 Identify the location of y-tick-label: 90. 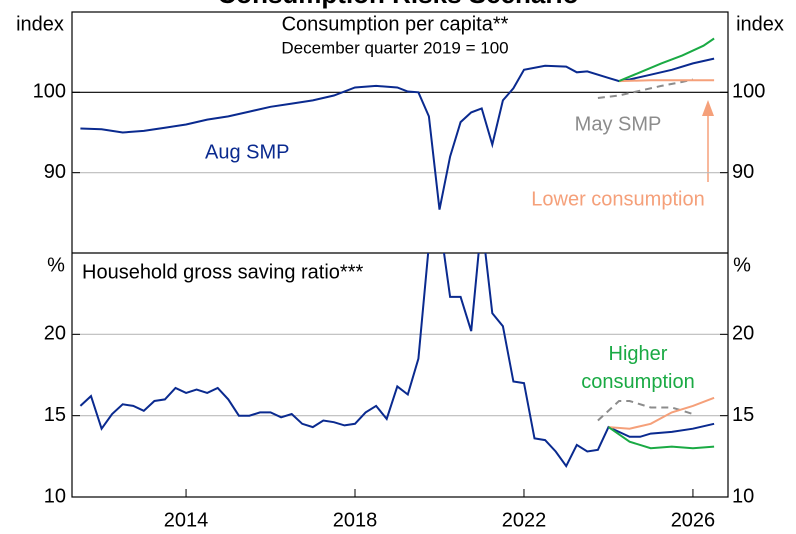
(55, 172).